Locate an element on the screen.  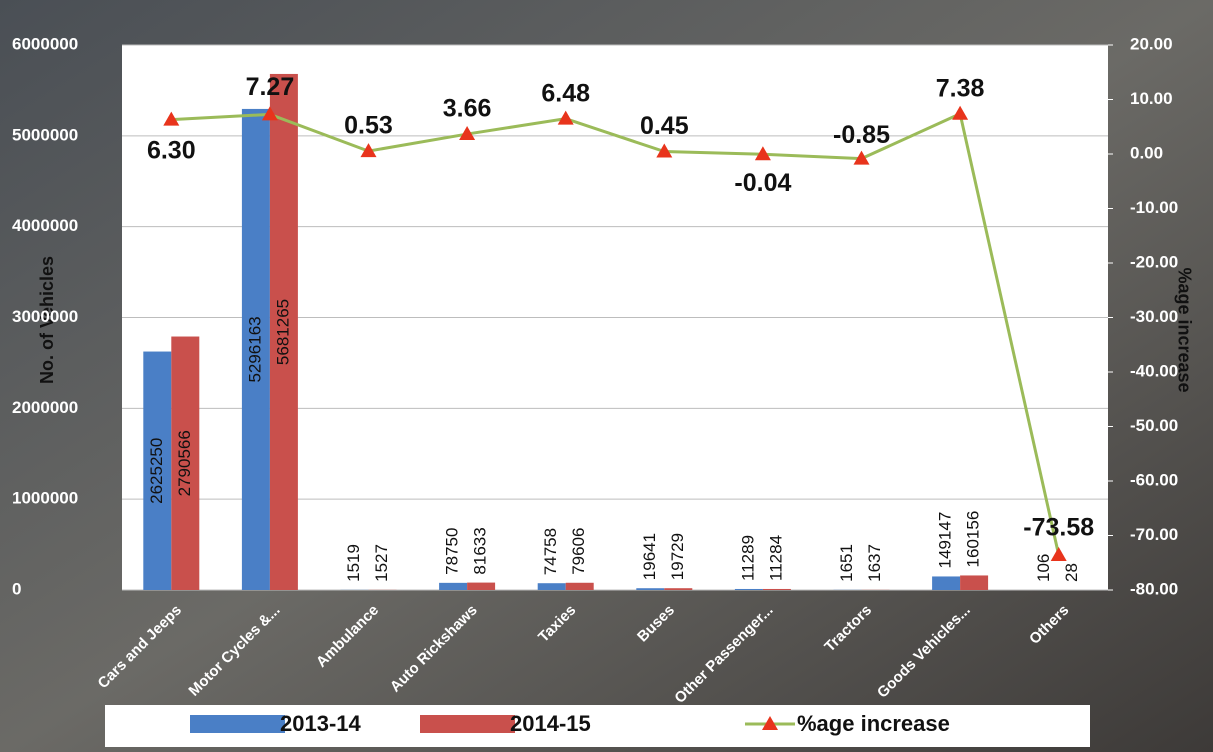
data-label: 1637 is located at coordinates (874, 563).